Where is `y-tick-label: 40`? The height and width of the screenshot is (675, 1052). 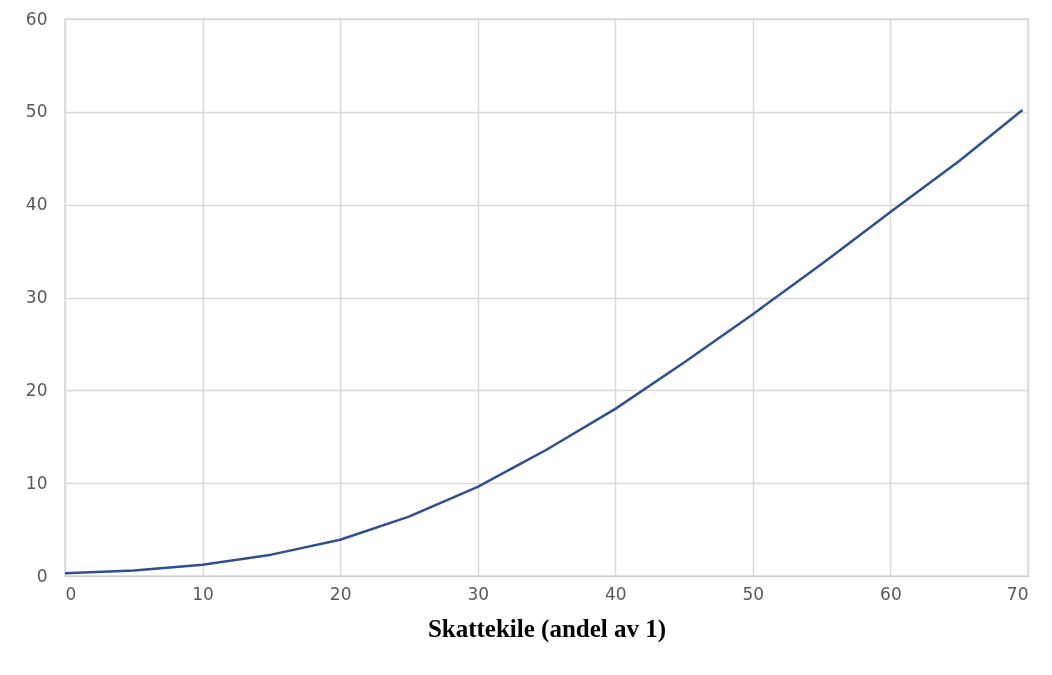
y-tick-label: 40 is located at coordinates (36, 204).